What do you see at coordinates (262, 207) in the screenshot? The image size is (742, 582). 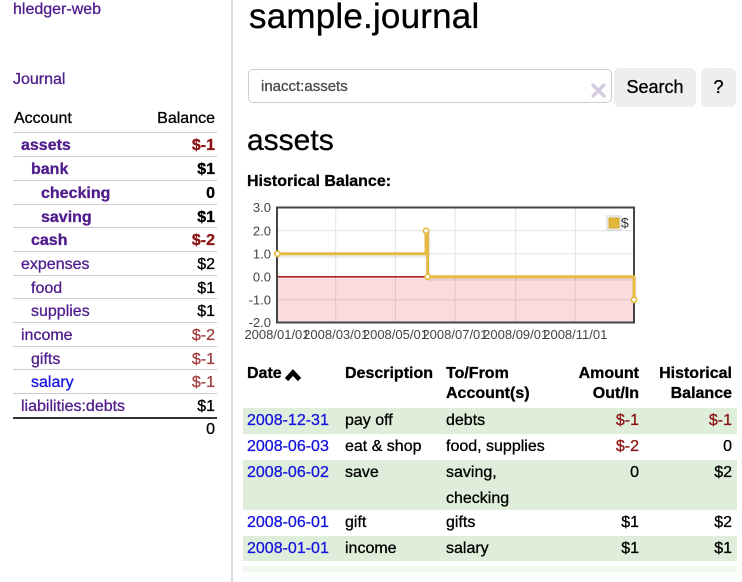 I see `svg-text: 3.0` at bounding box center [262, 207].